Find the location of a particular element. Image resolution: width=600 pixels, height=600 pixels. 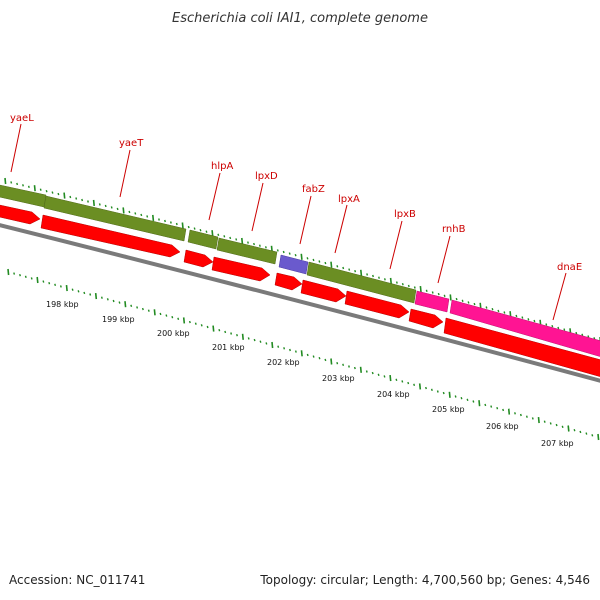

cds-arrow is located at coordinates (241, 269).